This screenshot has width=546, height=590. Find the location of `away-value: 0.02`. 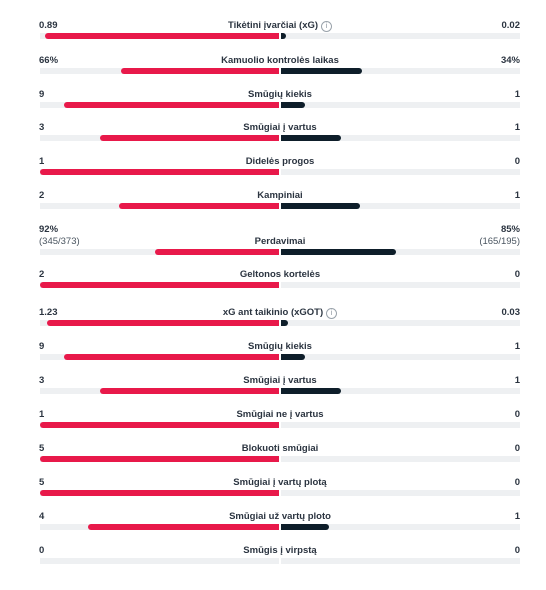

away-value: 0.02 is located at coordinates (511, 25).